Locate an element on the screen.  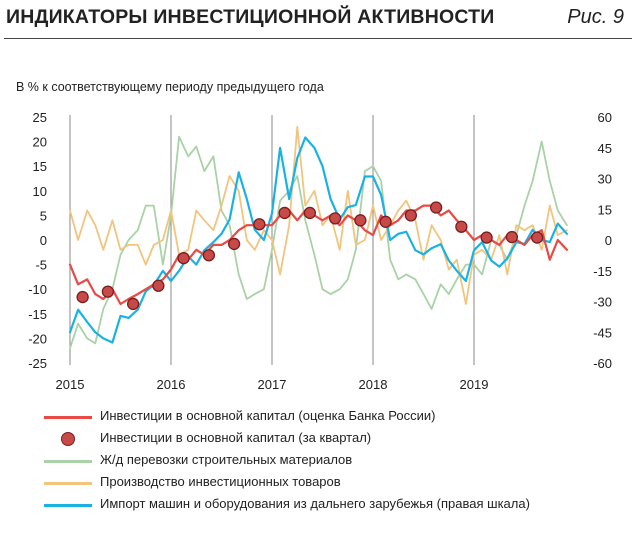
legend-swatch-green-line is located at coordinates (68, 461).